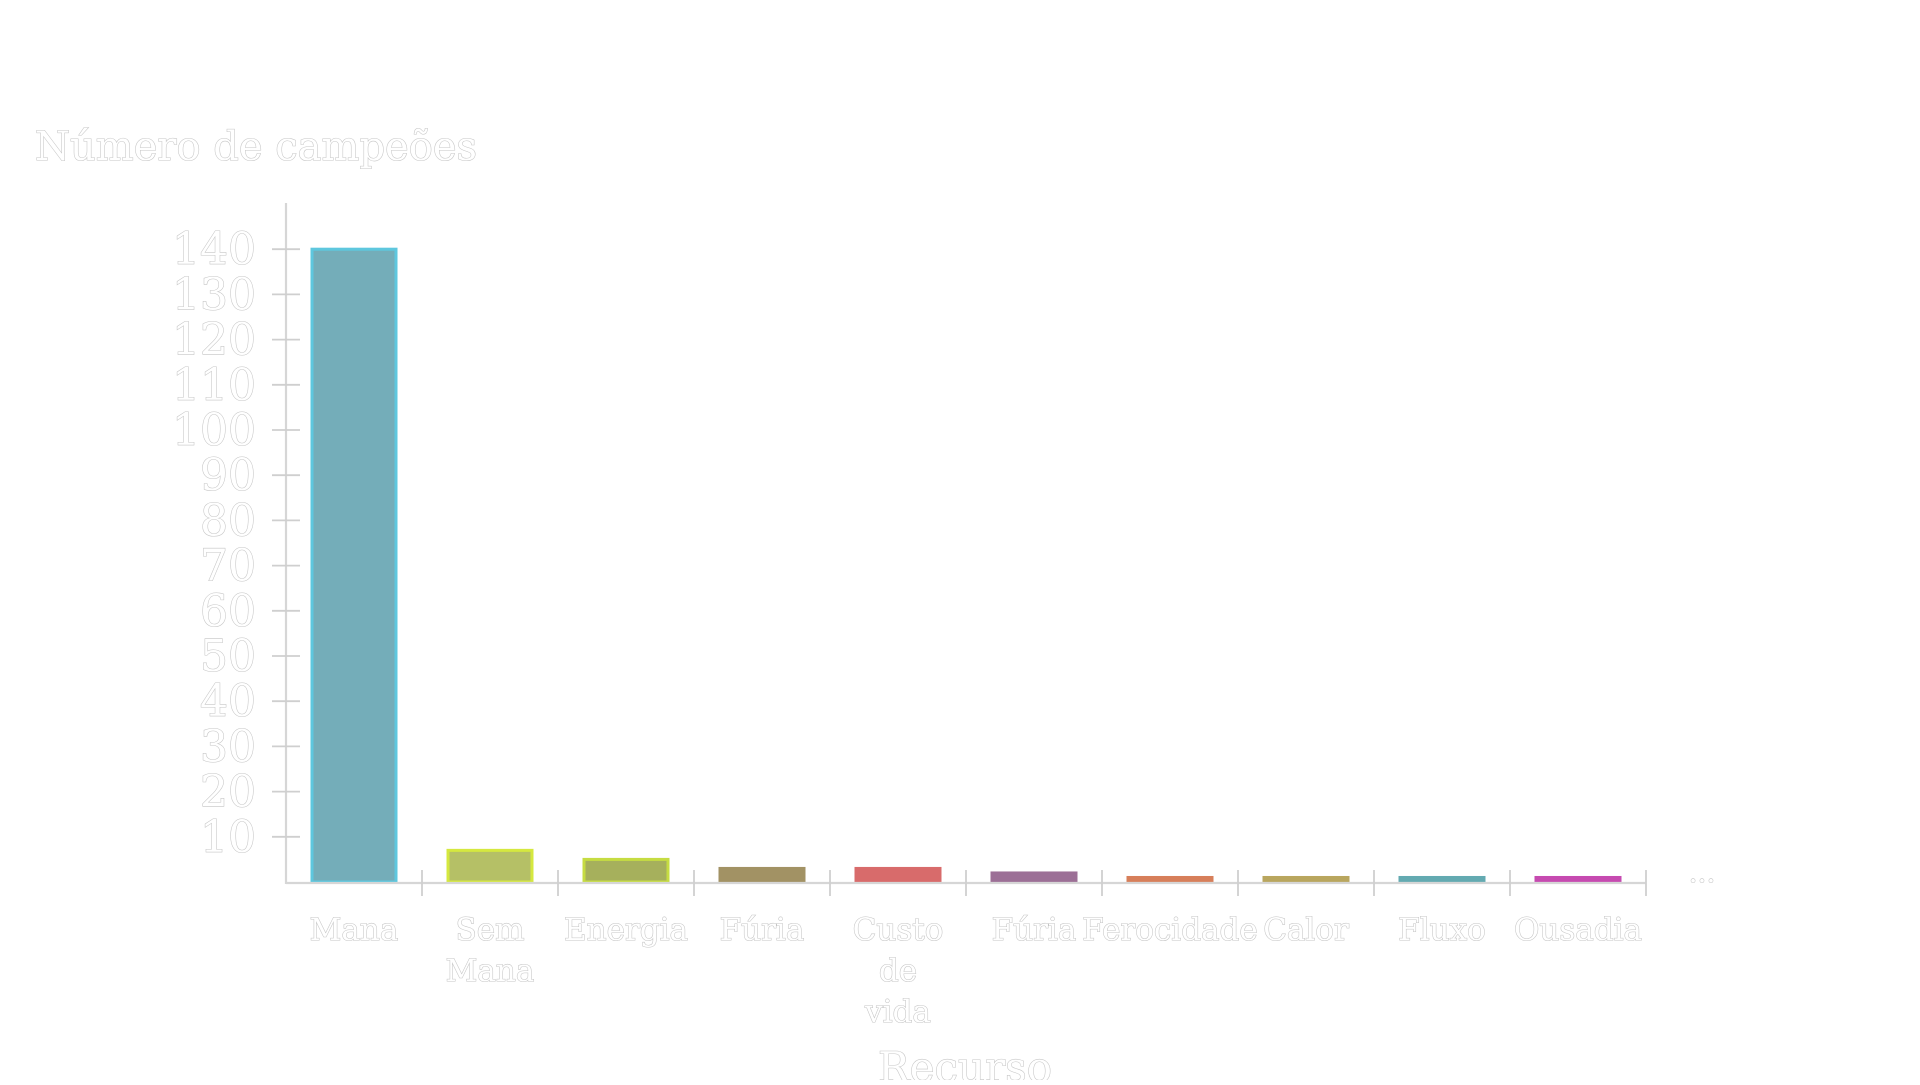  Describe the element at coordinates (228, 520) in the screenshot. I see `y-tick-label: 80` at that location.